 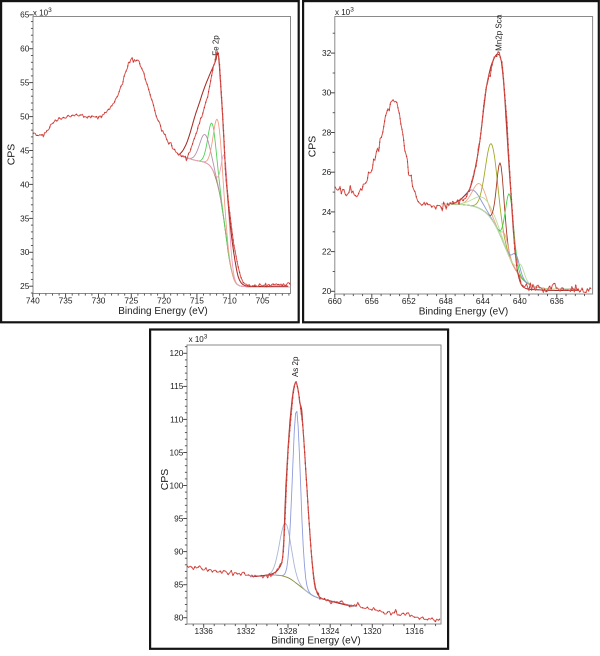 What do you see at coordinates (25, 49) in the screenshot?
I see `svg-text: 60` at bounding box center [25, 49].